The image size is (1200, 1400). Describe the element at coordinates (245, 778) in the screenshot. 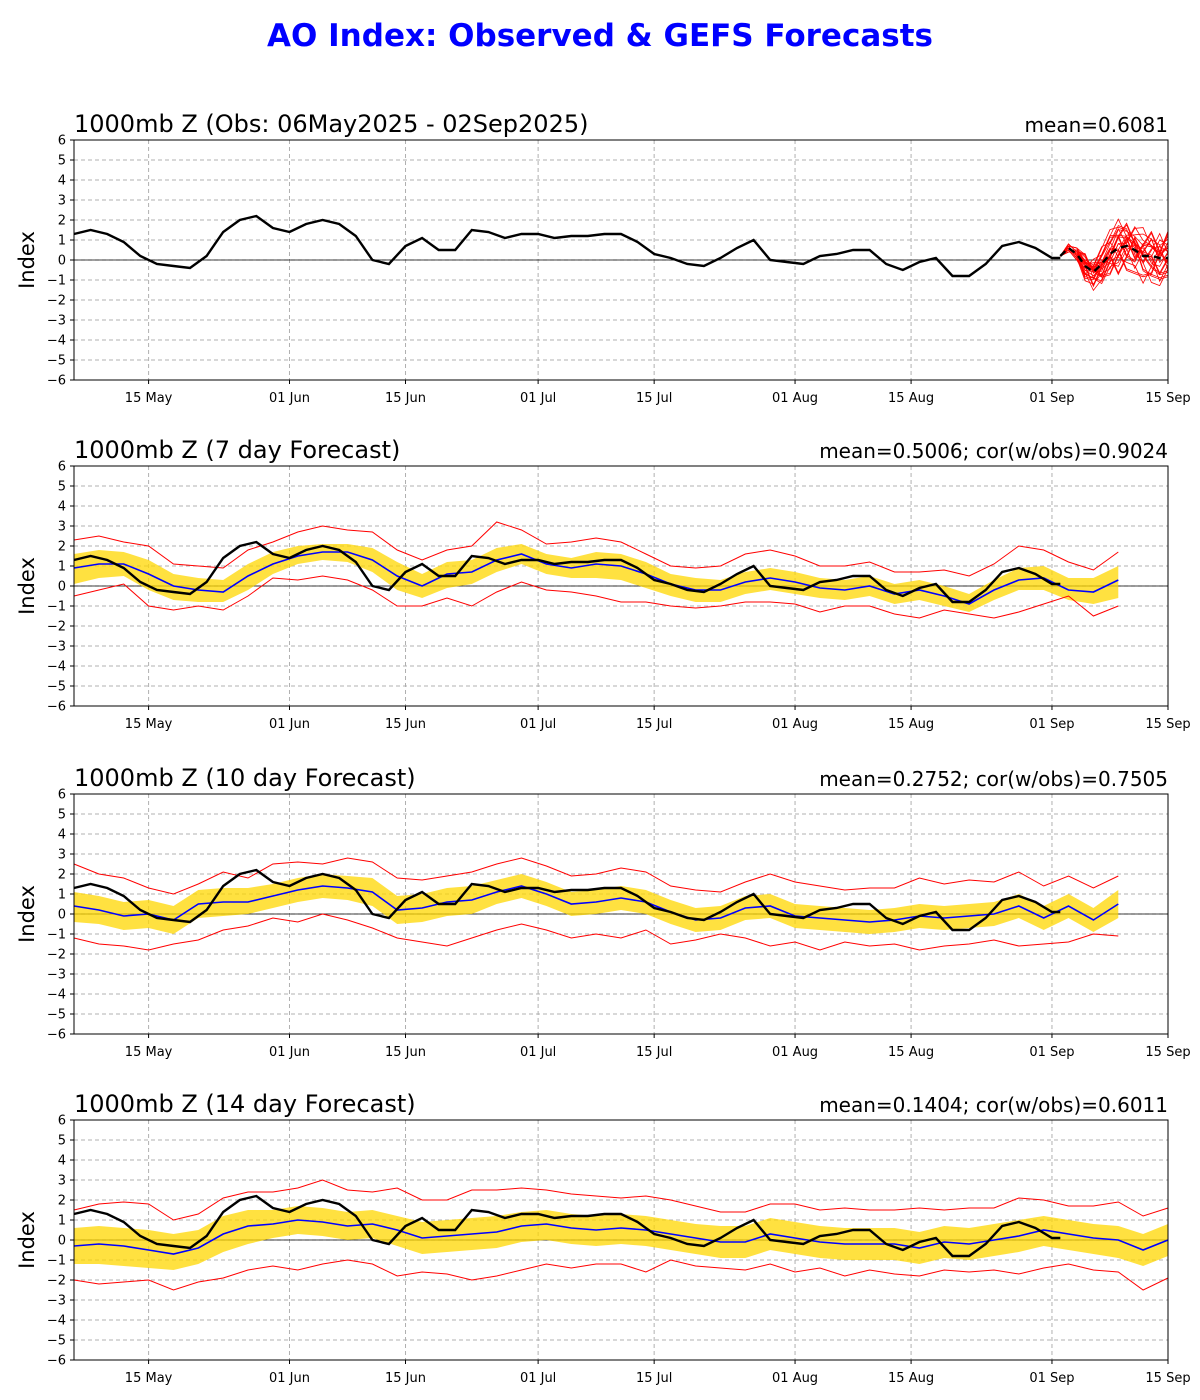

I see `panel-title: 1000mb Z (10 day Forecast)` at that location.